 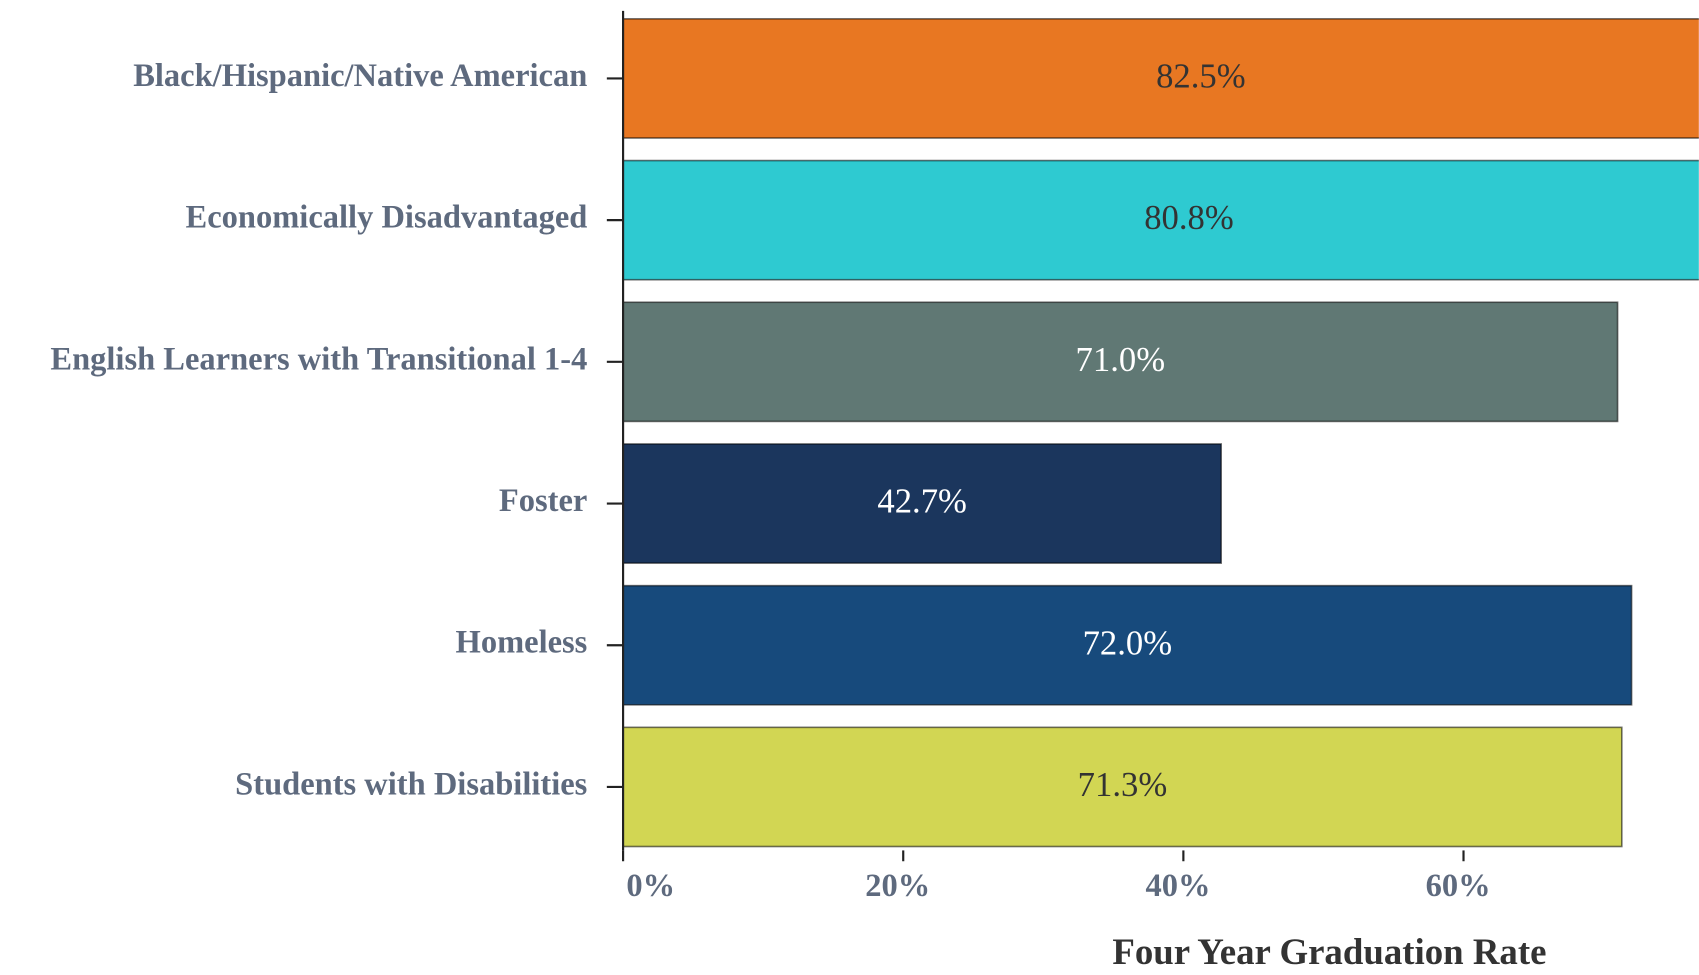 What do you see at coordinates (650, 886) in the screenshot?
I see `x-tick-label: 0%` at bounding box center [650, 886].